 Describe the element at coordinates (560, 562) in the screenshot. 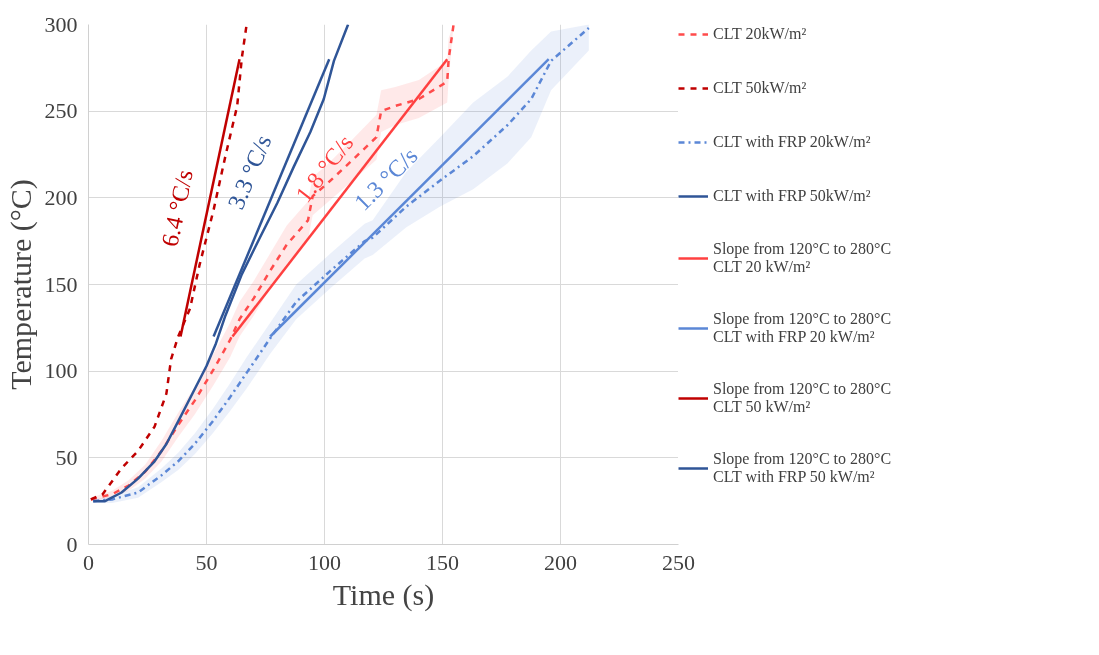

I see `x-tick-label: 200` at that location.